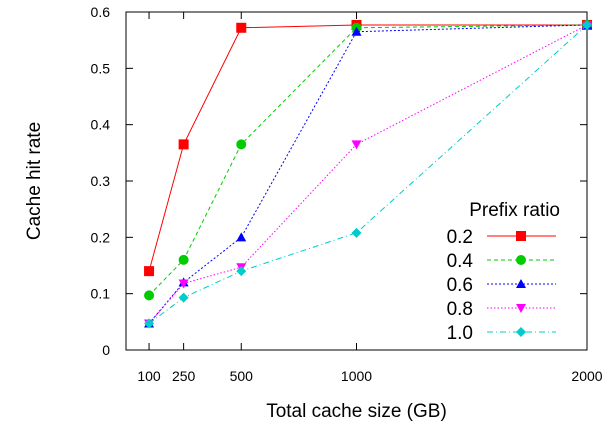  I want to click on x-tick-label: 1000, so click(356, 376).